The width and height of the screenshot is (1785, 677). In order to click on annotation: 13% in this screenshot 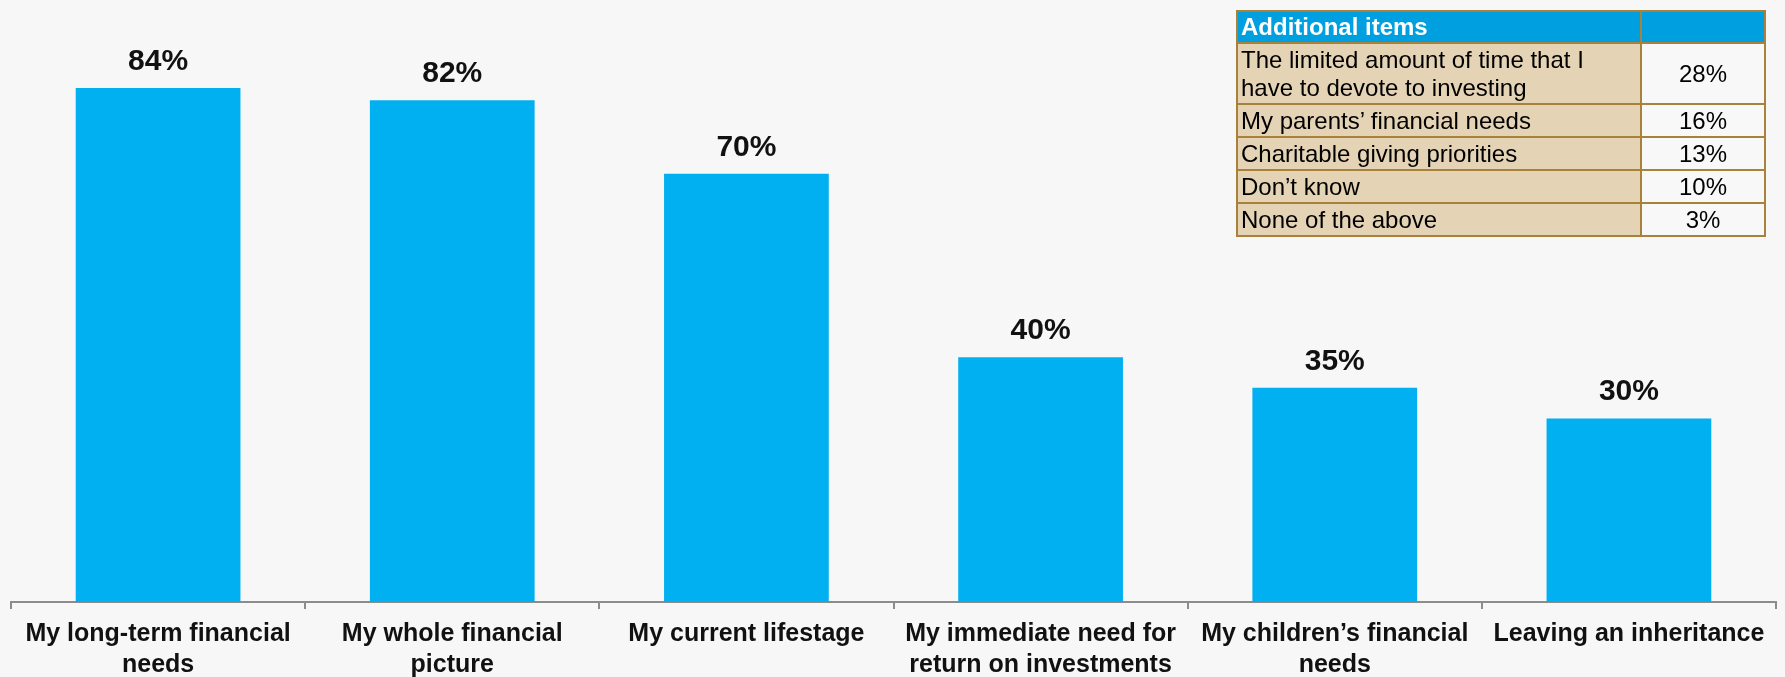, I will do `click(1703, 153)`.